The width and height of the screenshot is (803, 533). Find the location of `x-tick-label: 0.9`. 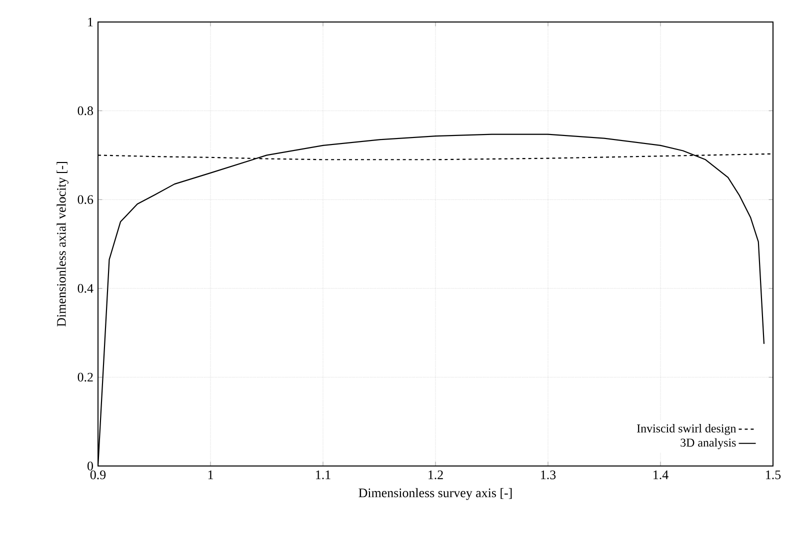

x-tick-label: 0.9 is located at coordinates (98, 475).